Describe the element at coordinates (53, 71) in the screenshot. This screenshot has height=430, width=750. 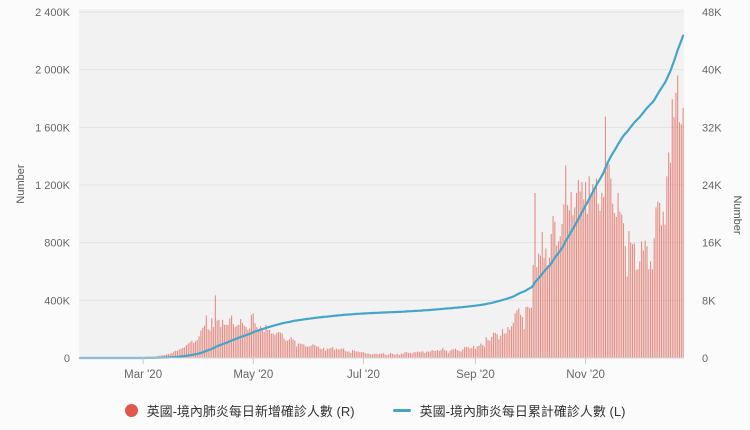
I see `svg-text: 2 000K` at that location.